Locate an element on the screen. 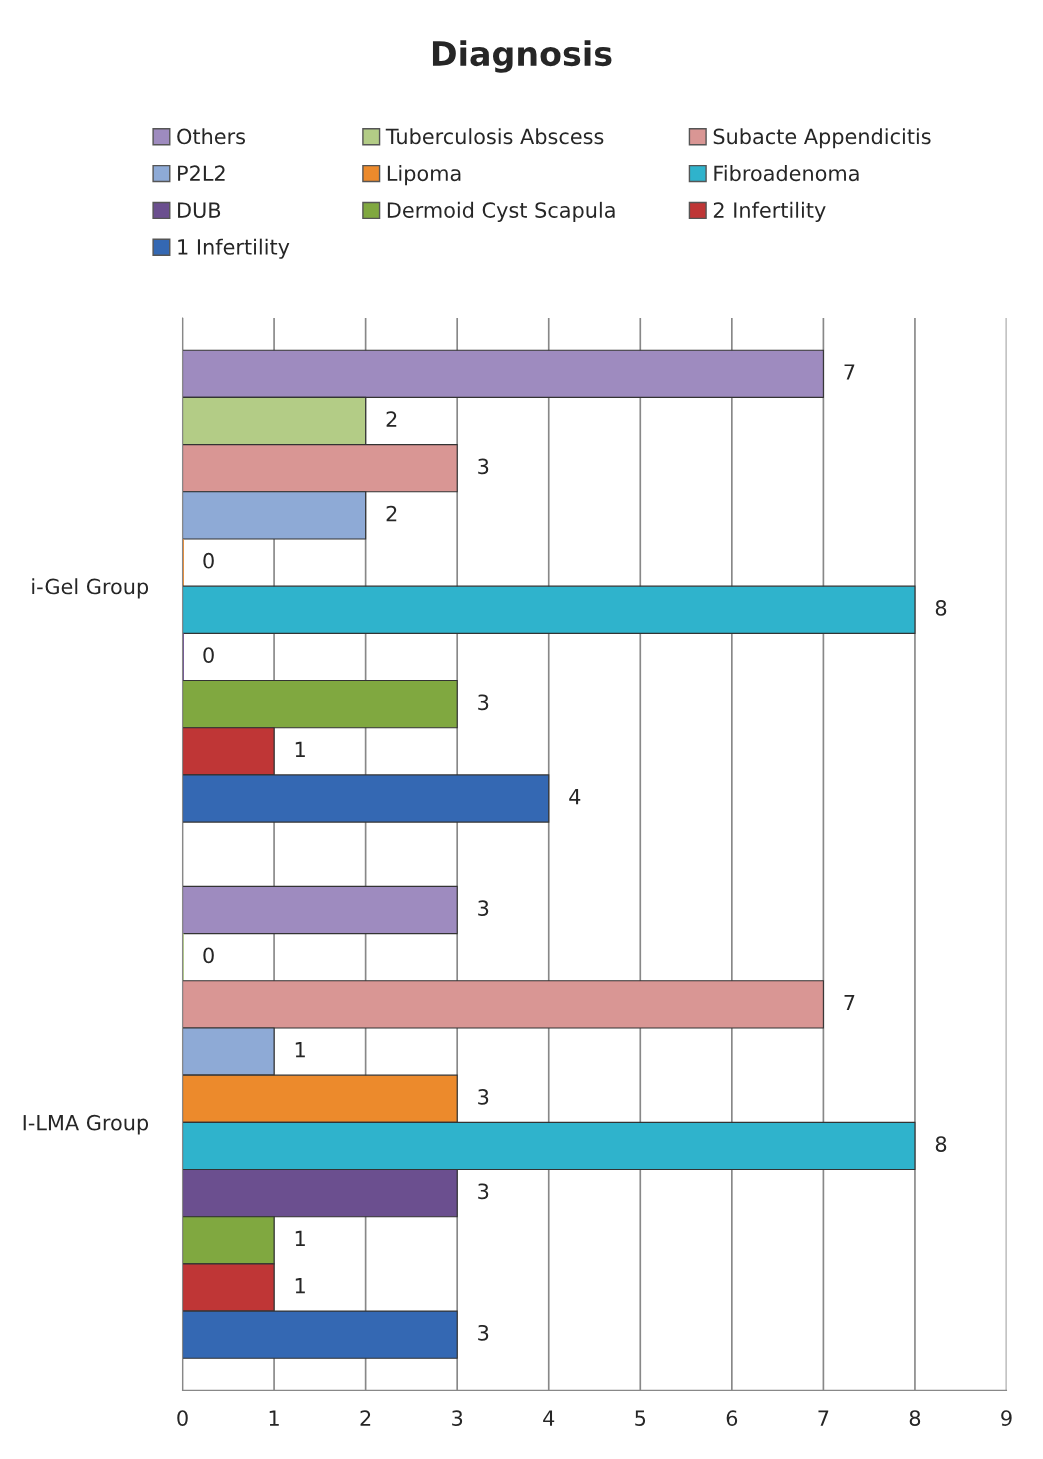  x-tick-label: 8 is located at coordinates (915, 1418).